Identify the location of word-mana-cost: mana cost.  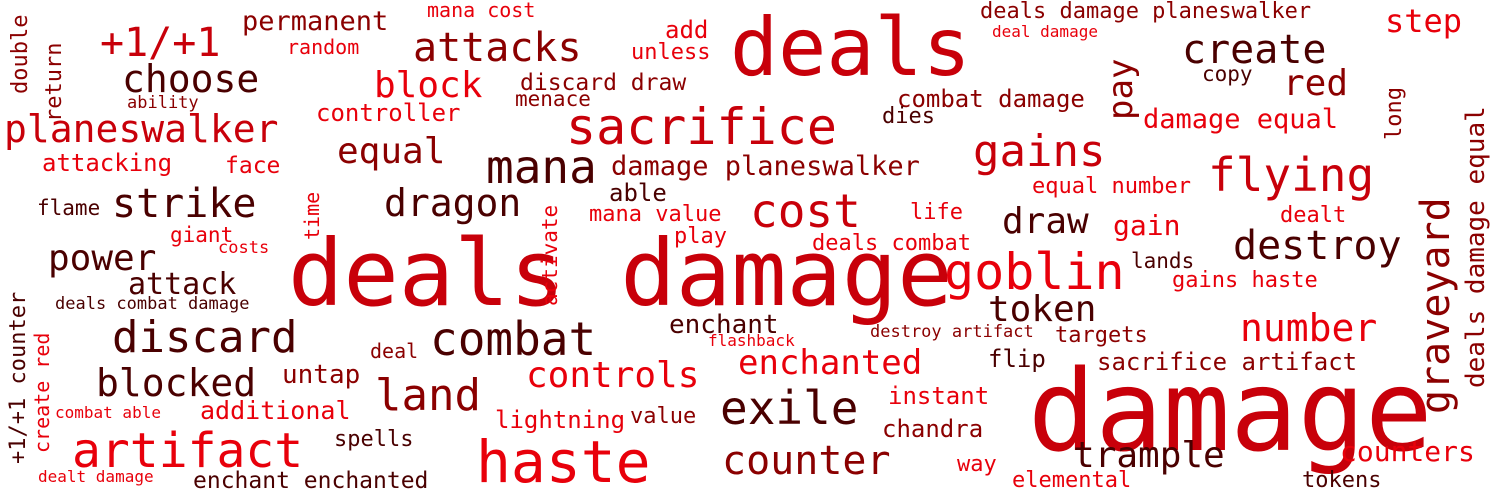
(481, 11).